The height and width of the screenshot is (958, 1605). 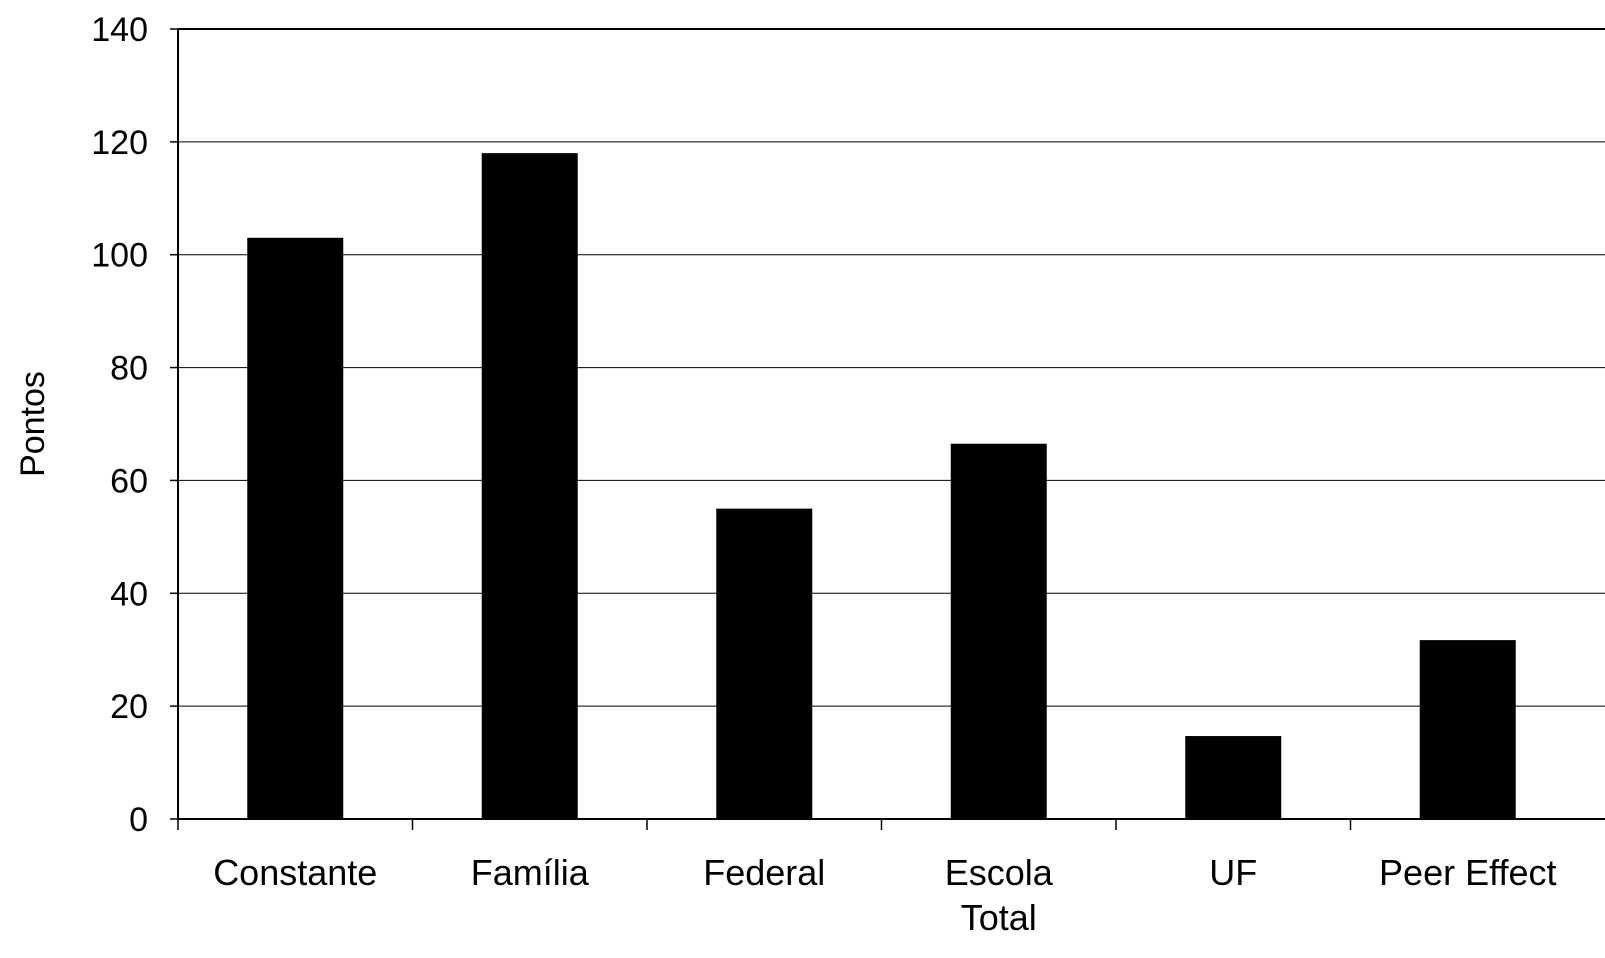 What do you see at coordinates (764, 872) in the screenshot?
I see `x-tick-label: Federal` at bounding box center [764, 872].